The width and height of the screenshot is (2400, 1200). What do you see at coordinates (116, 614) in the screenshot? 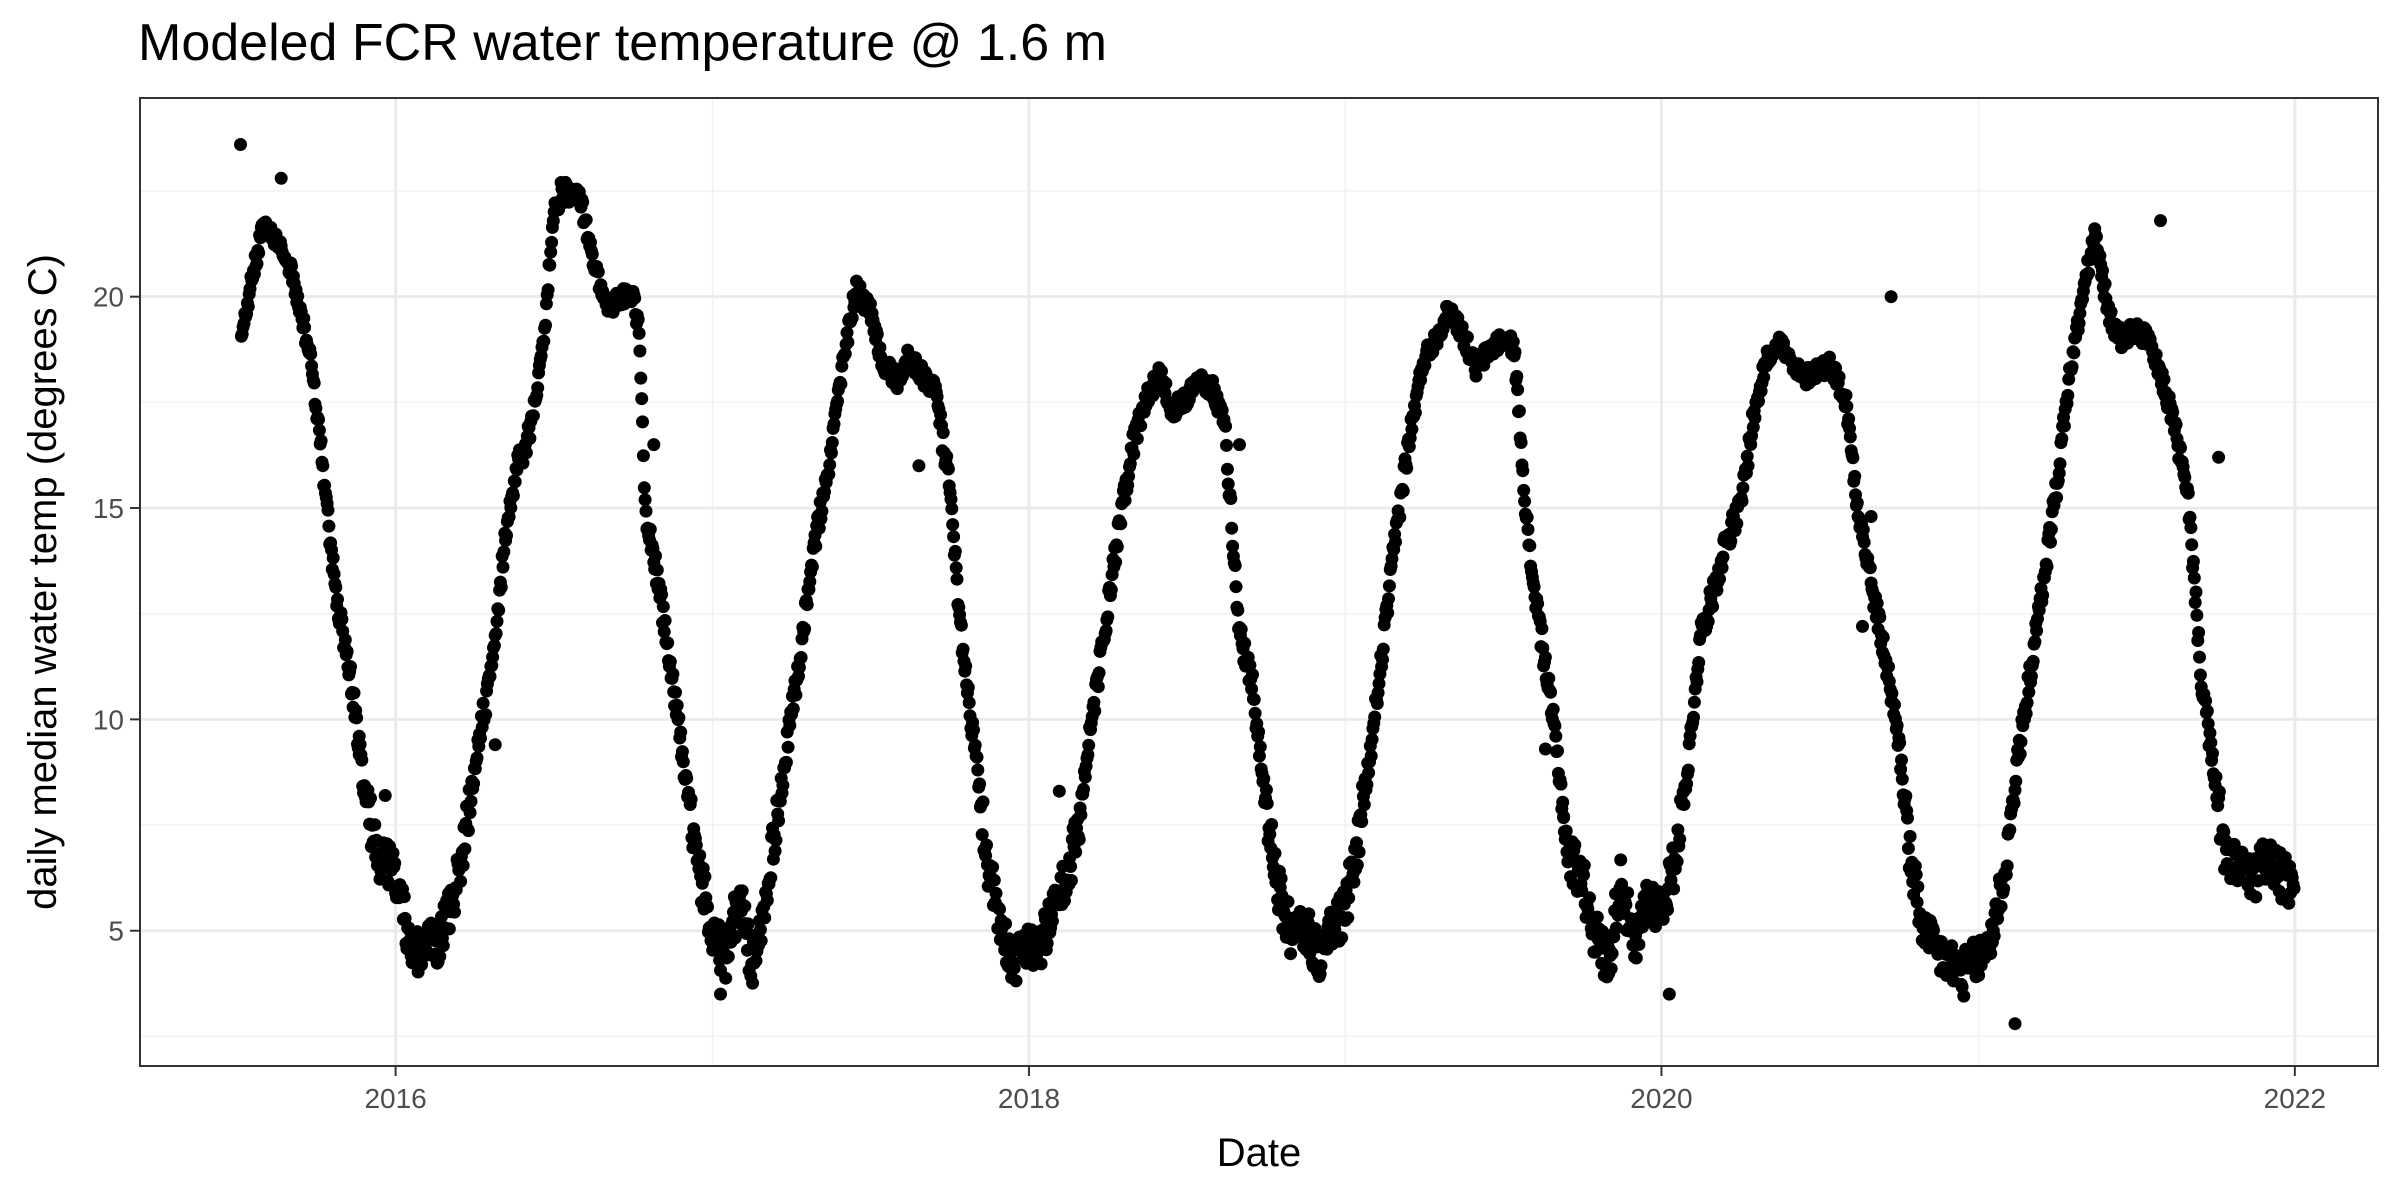
I see `y-axis: 5 10 15 20` at bounding box center [116, 614].